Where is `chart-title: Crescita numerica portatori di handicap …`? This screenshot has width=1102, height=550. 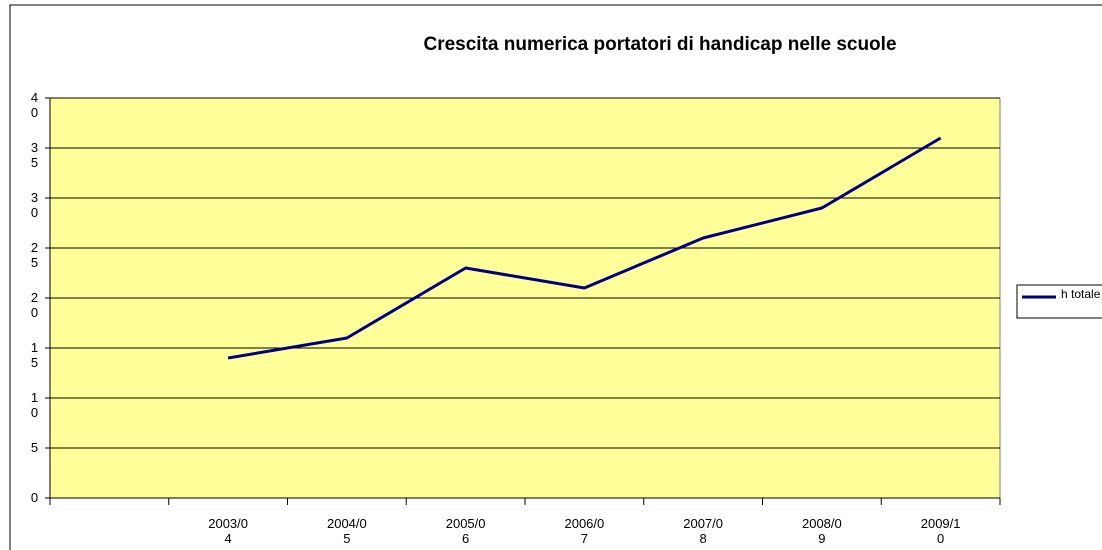 chart-title: Crescita numerica portatori di handicap … is located at coordinates (660, 44).